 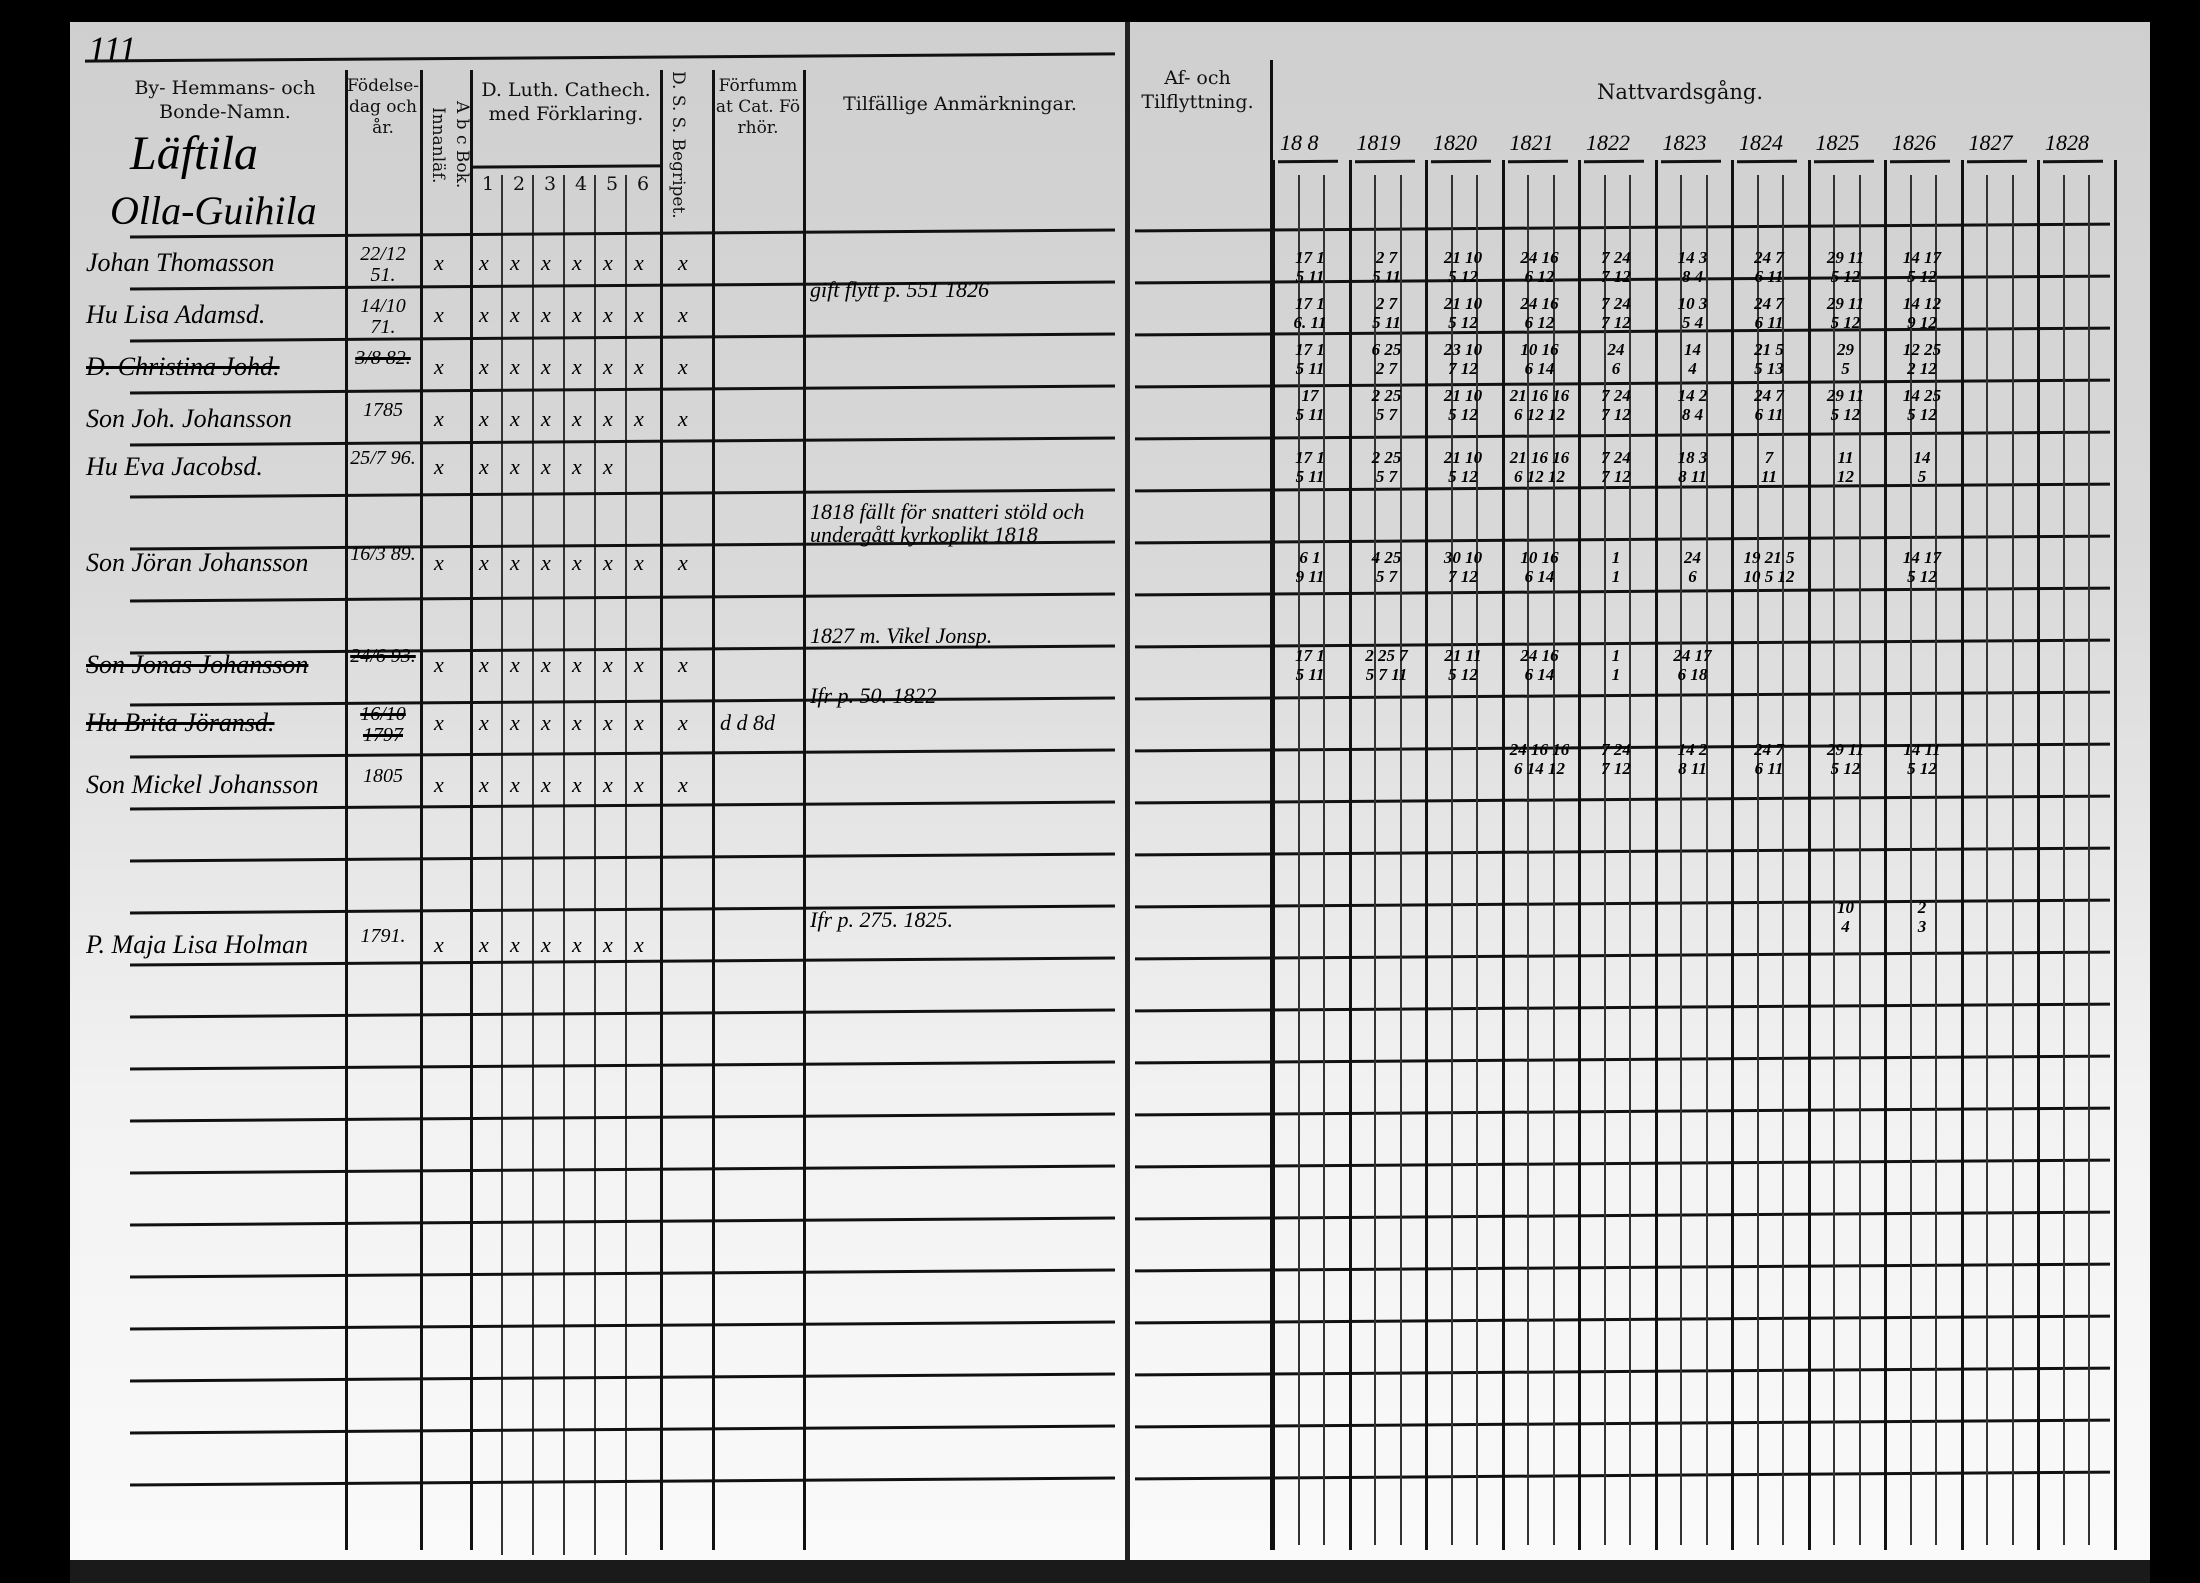 I want to click on communion-entry: 14 2 8 4, so click(x=1692, y=405).